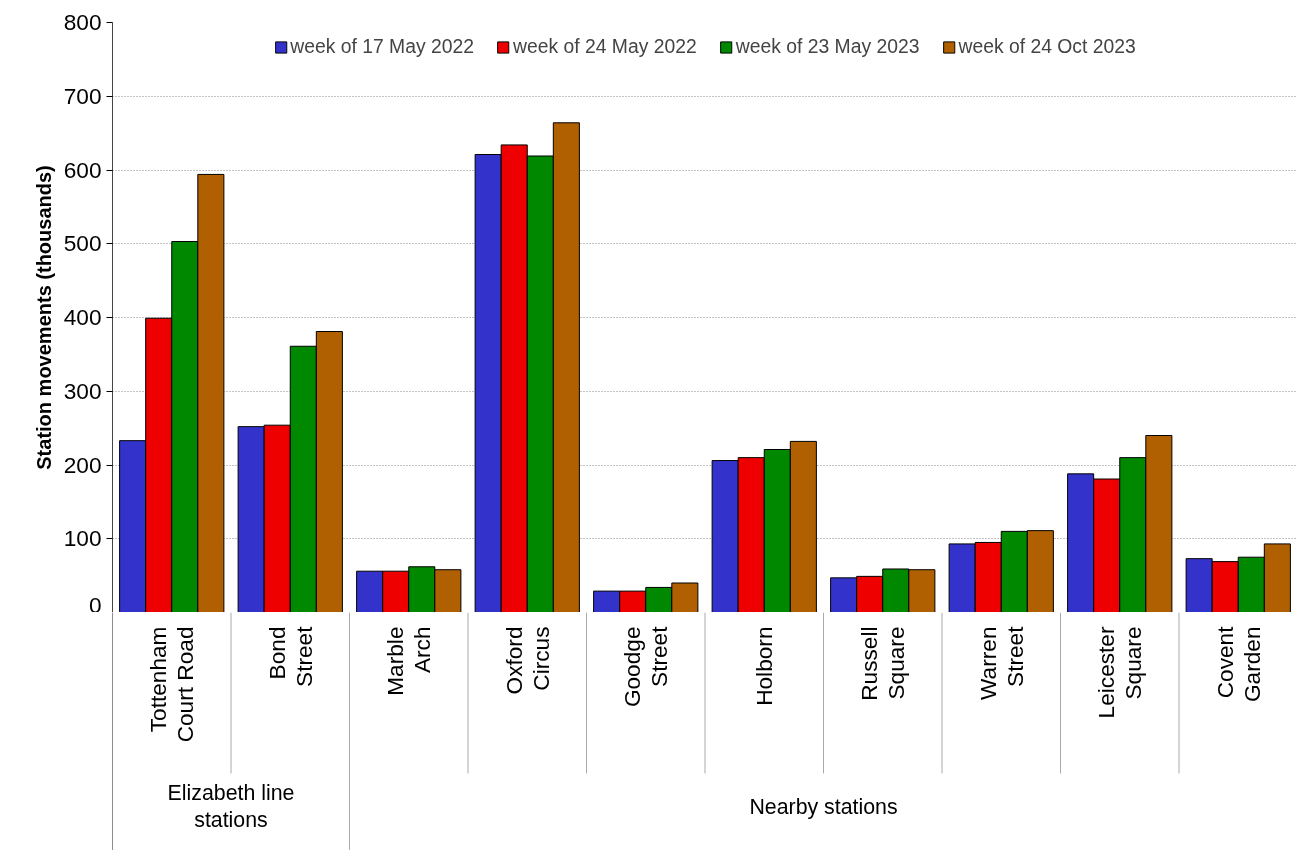 This screenshot has height=850, width=1299. Describe the element at coordinates (290, 656) in the screenshot. I see `x-tick-label: Bond Street` at that location.